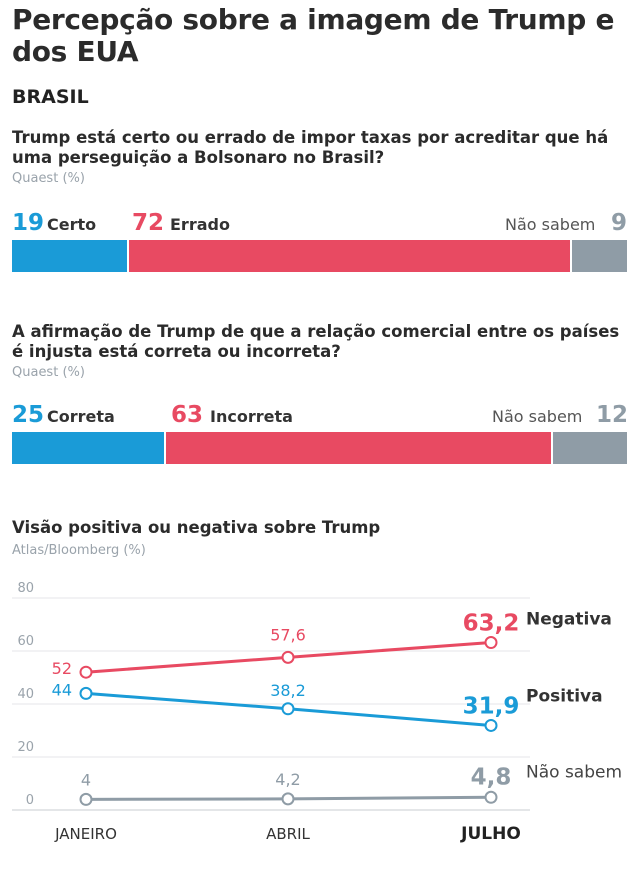 Image resolution: width=640 pixels, height=871 pixels. I want to click on q2-stacked-bar, so click(319, 448).